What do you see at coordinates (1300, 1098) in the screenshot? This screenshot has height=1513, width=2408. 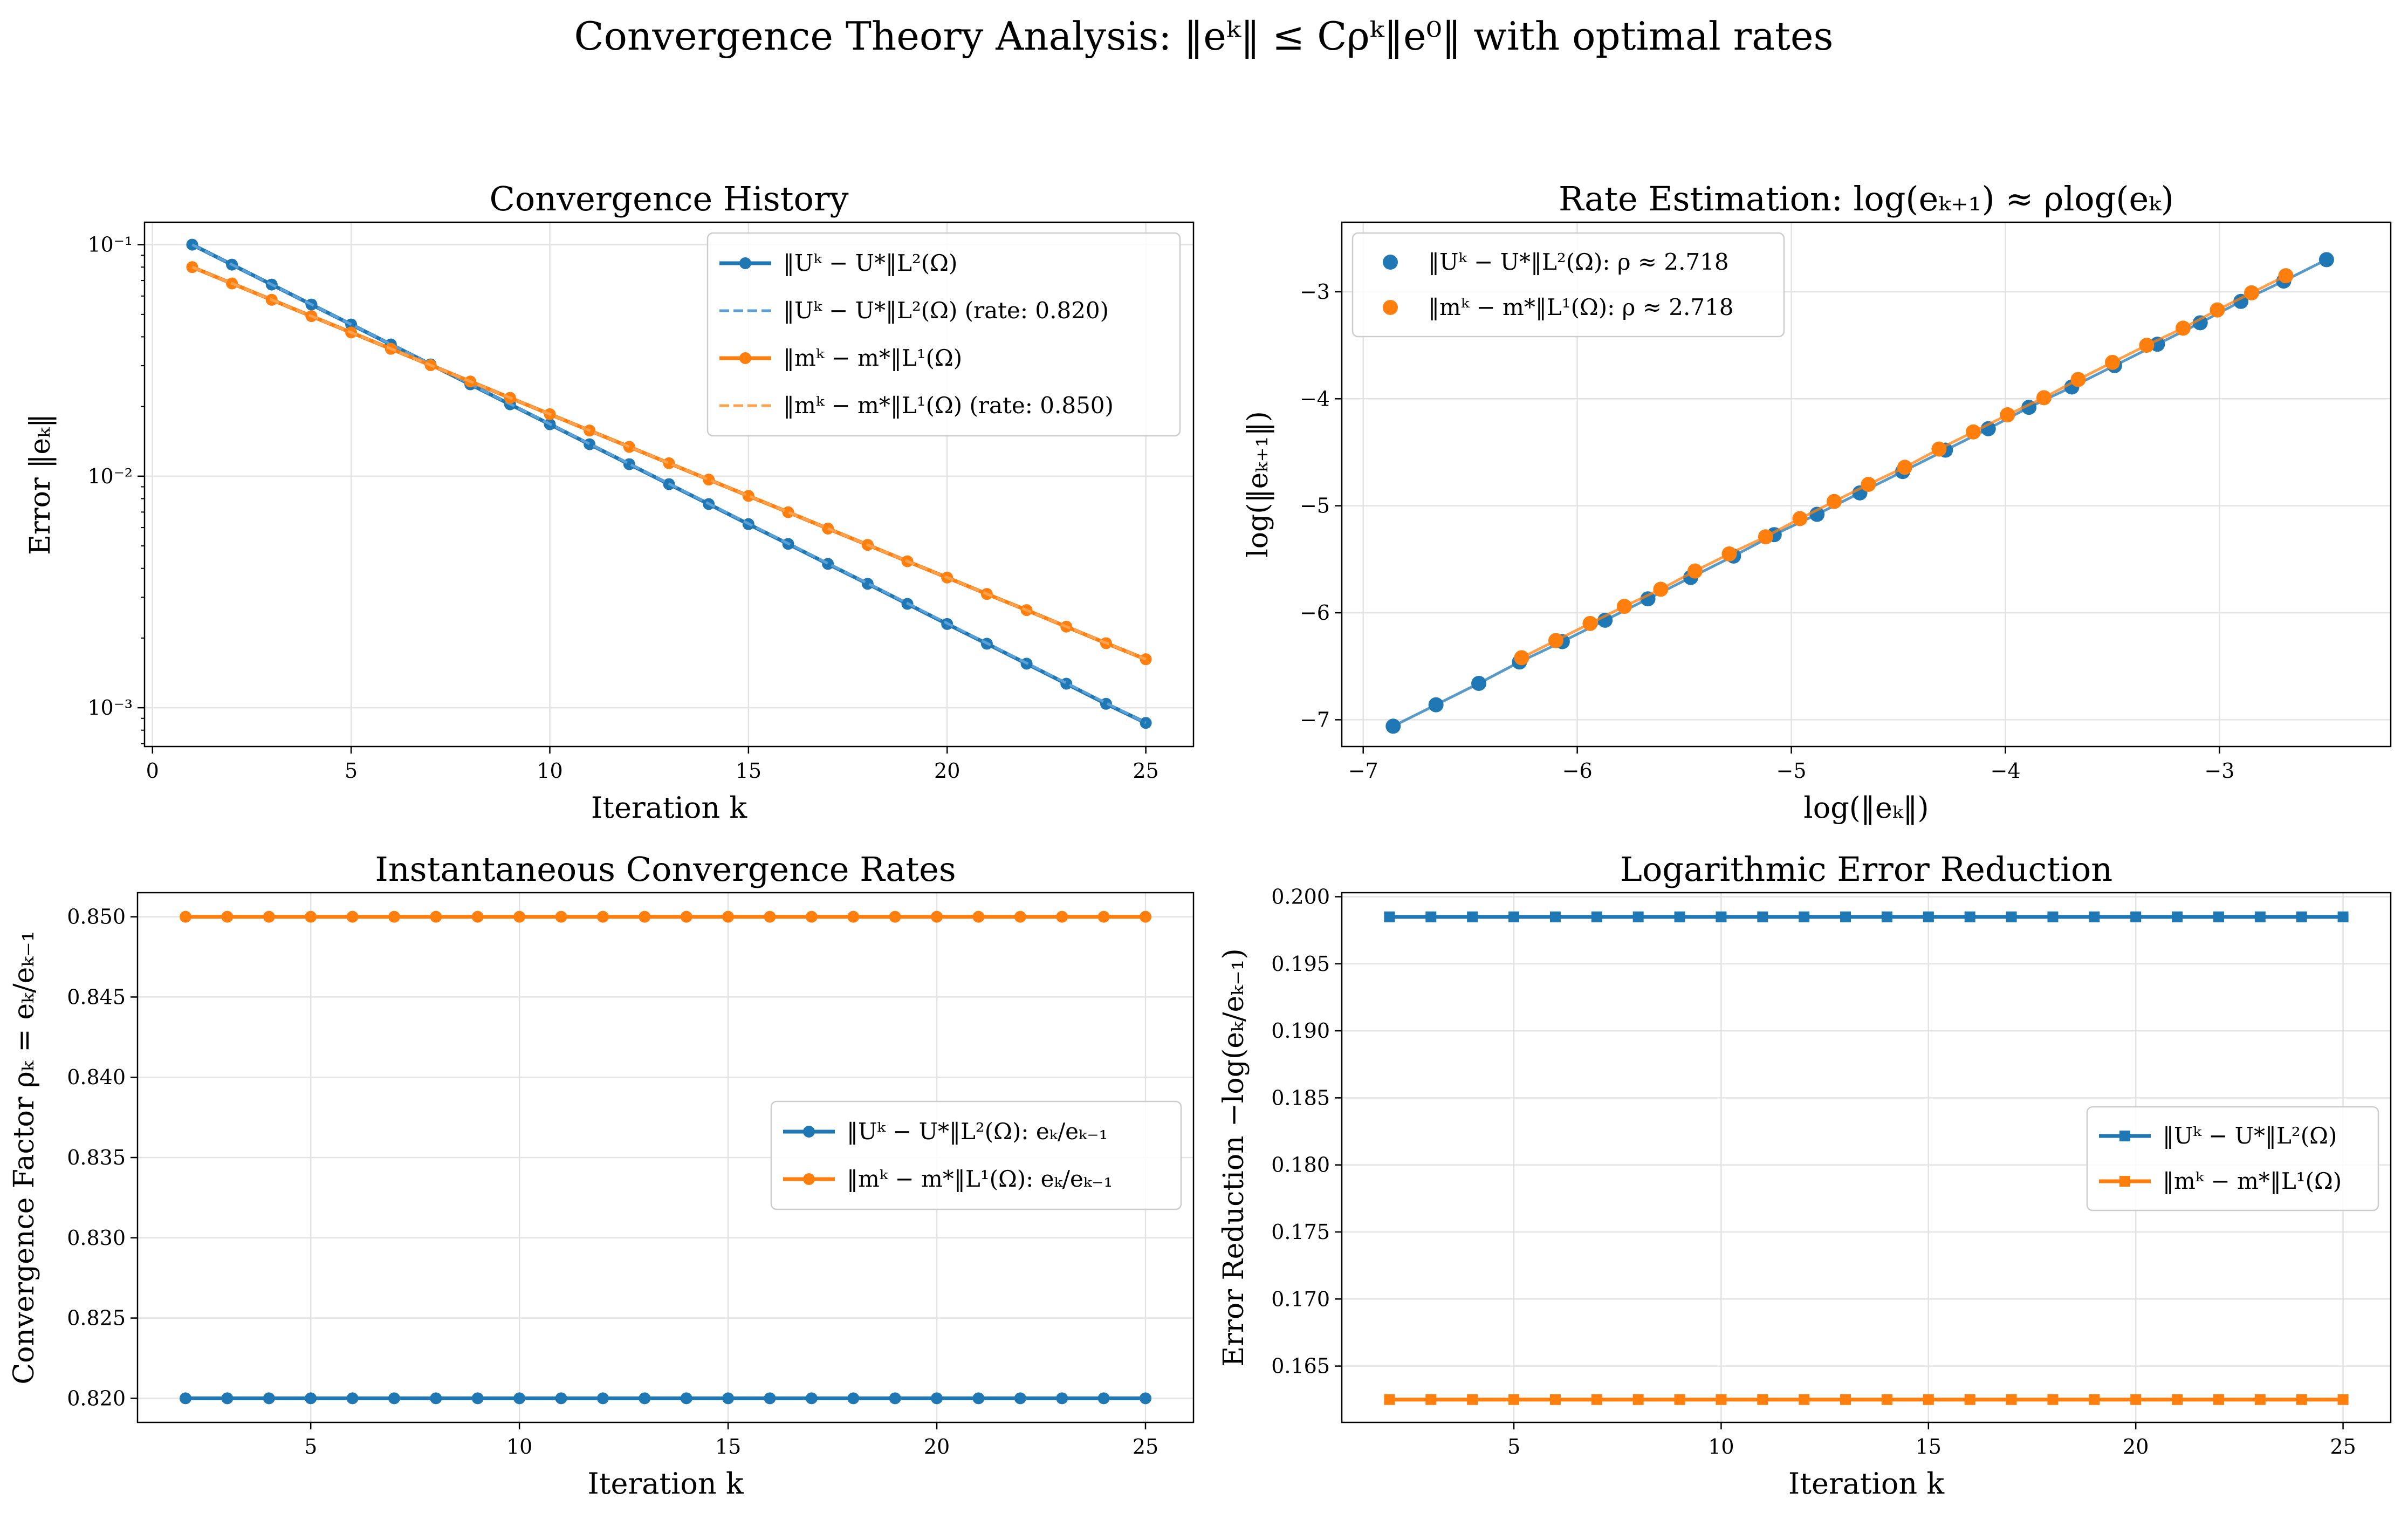 I see `logred-y-tick-label: 0.185` at bounding box center [1300, 1098].